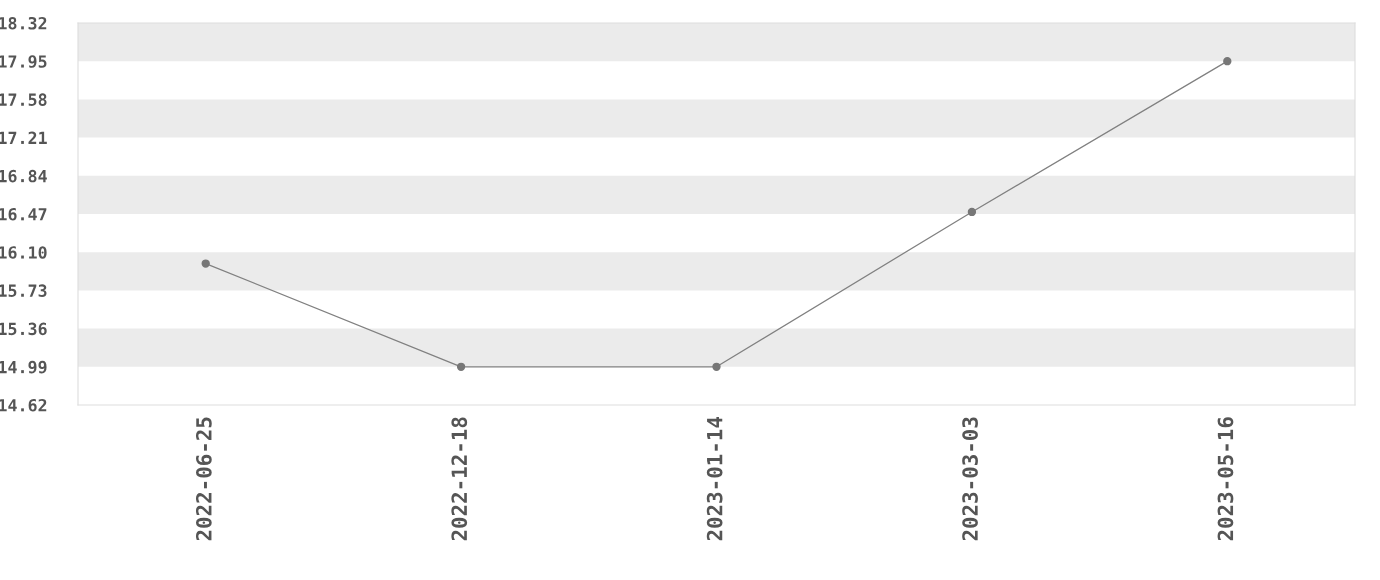 The height and width of the screenshot is (580, 1380). Describe the element at coordinates (1225, 479) in the screenshot. I see `x-tick-label: 2023-05-16` at that location.